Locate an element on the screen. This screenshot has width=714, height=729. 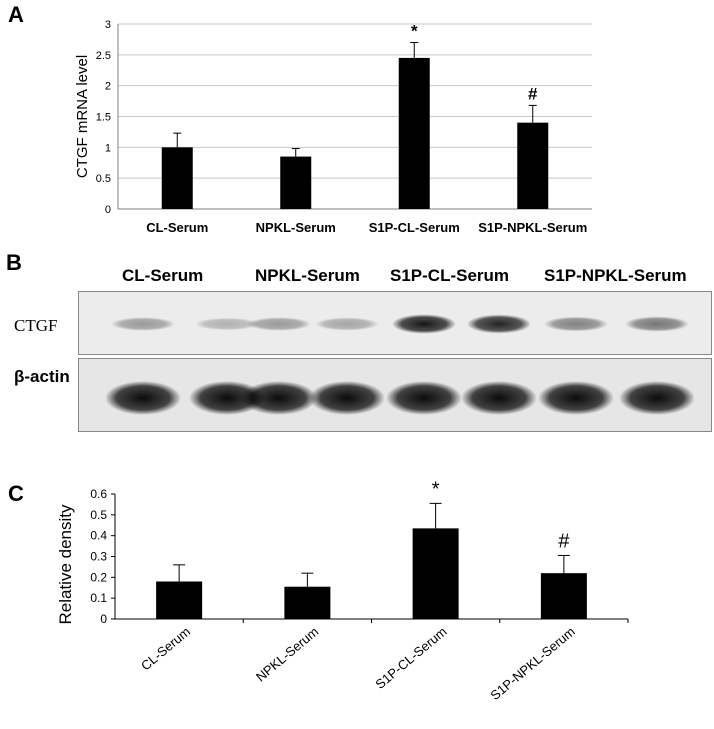
ctgf-bands is located at coordinates (400, 324).